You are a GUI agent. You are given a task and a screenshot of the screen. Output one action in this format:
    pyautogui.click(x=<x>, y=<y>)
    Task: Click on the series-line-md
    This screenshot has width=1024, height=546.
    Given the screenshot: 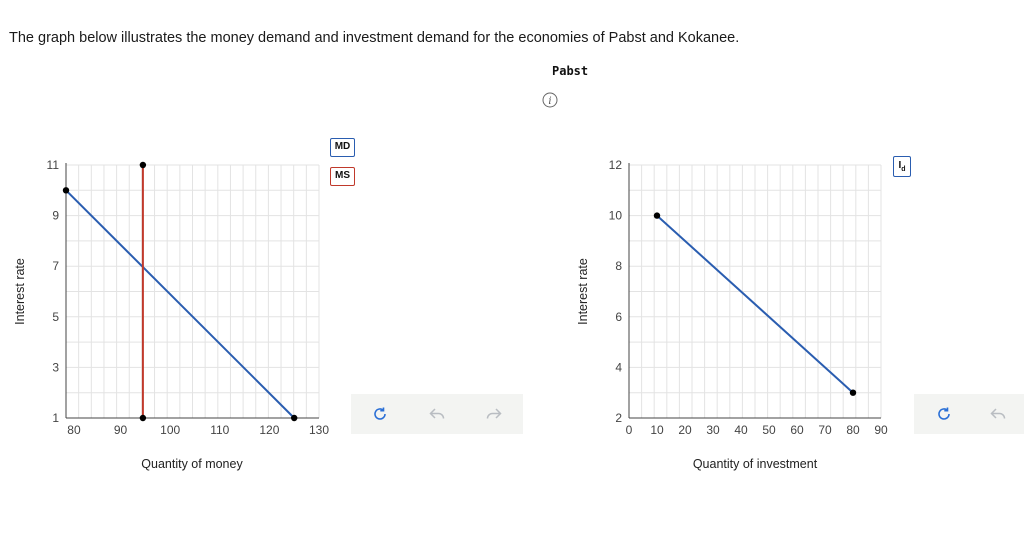 What is the action you would take?
    pyautogui.click(x=180, y=304)
    